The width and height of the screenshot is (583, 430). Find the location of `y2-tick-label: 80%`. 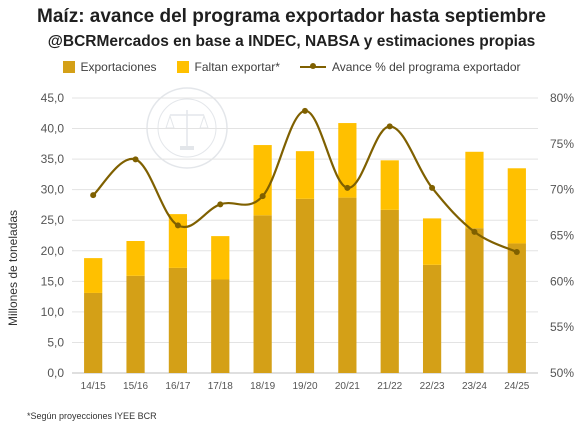

y2-tick-label: 80% is located at coordinates (562, 98).